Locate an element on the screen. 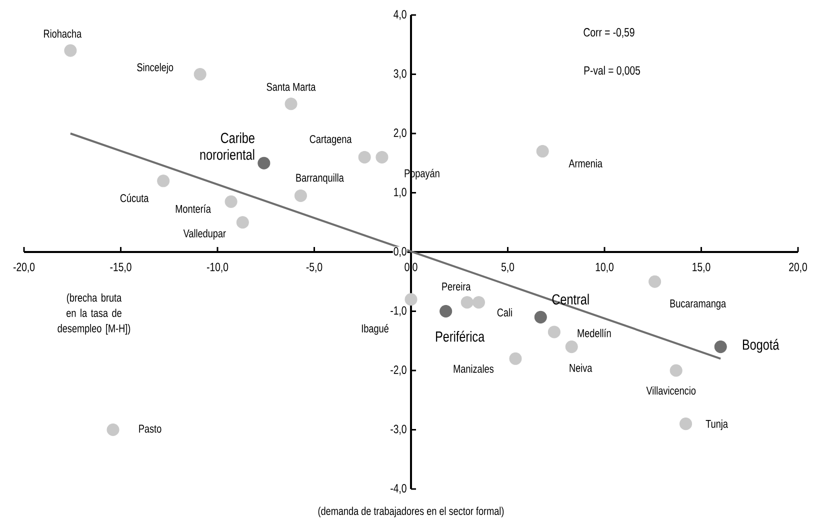  annotation: Cartagena is located at coordinates (331, 140).